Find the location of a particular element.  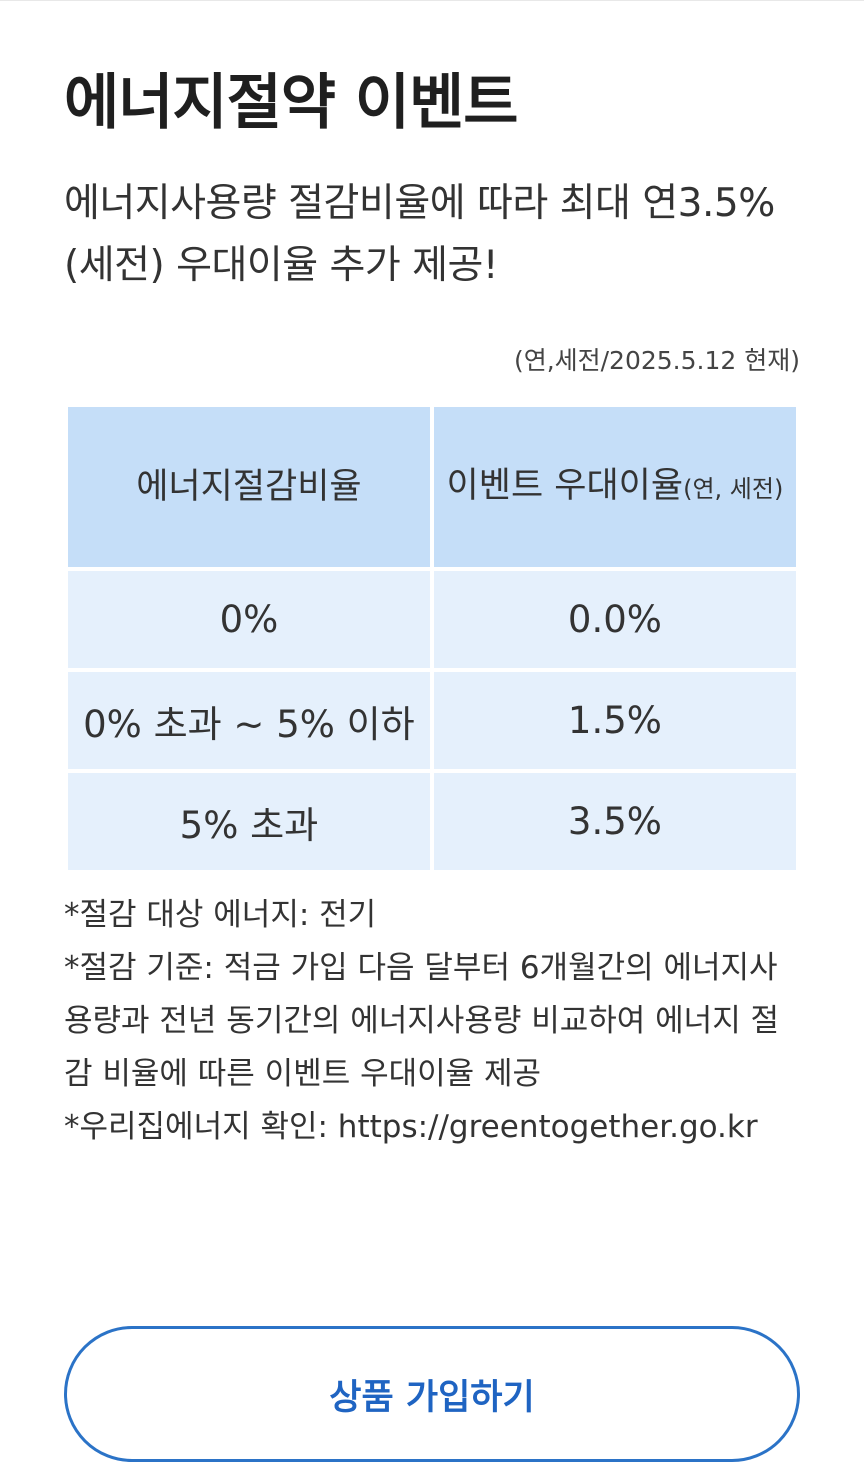

table-row: 5% 초과 3.5% is located at coordinates (432, 821).